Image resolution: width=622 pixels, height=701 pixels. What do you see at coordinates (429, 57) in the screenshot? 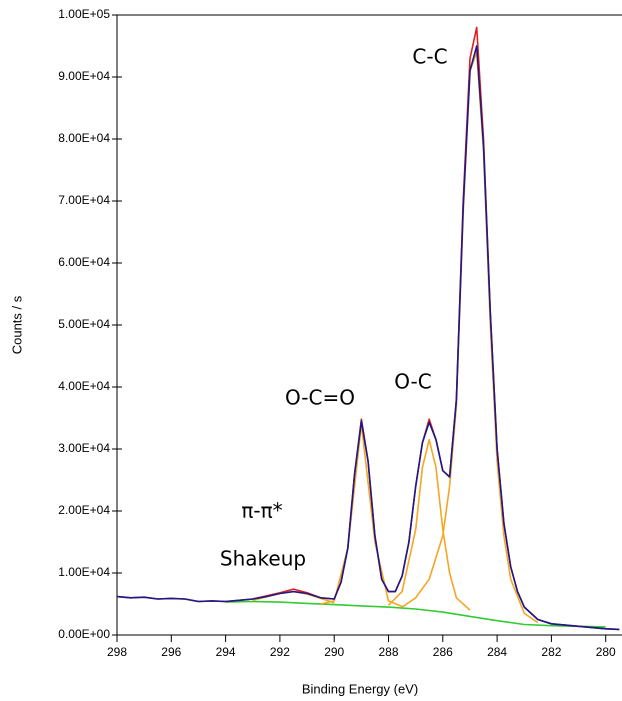
I see `annotation: C-C` at bounding box center [429, 57].